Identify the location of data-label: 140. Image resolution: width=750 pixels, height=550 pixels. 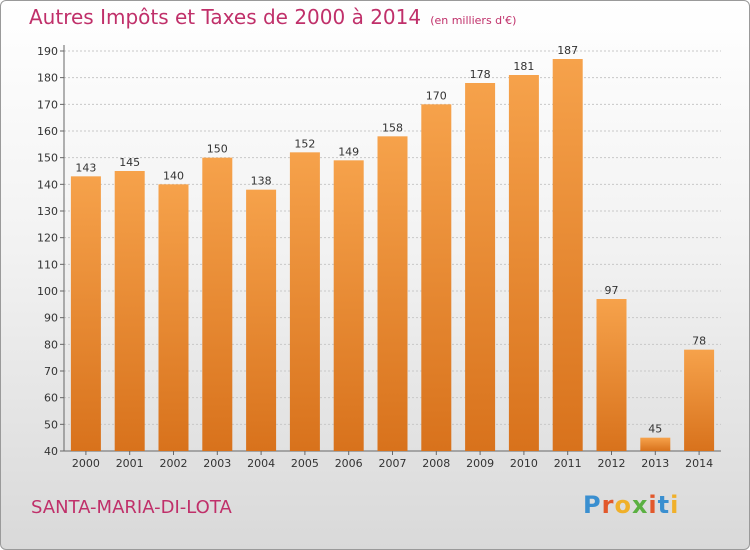
(173, 175).